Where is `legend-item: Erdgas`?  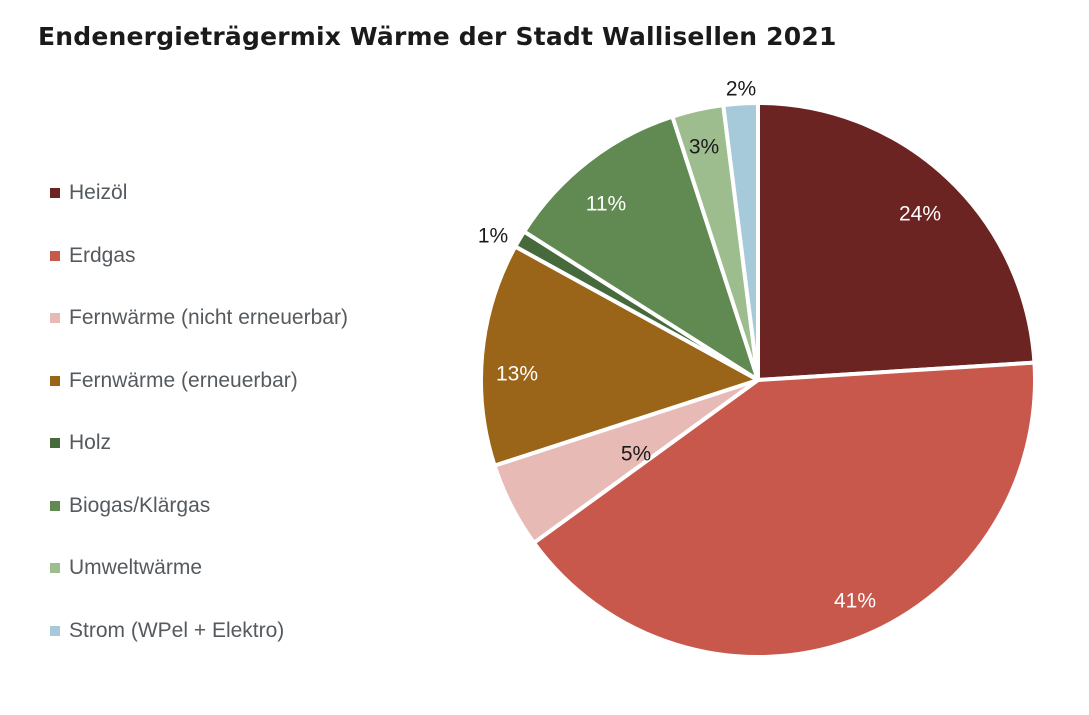
legend-item: Erdgas is located at coordinates (93, 256).